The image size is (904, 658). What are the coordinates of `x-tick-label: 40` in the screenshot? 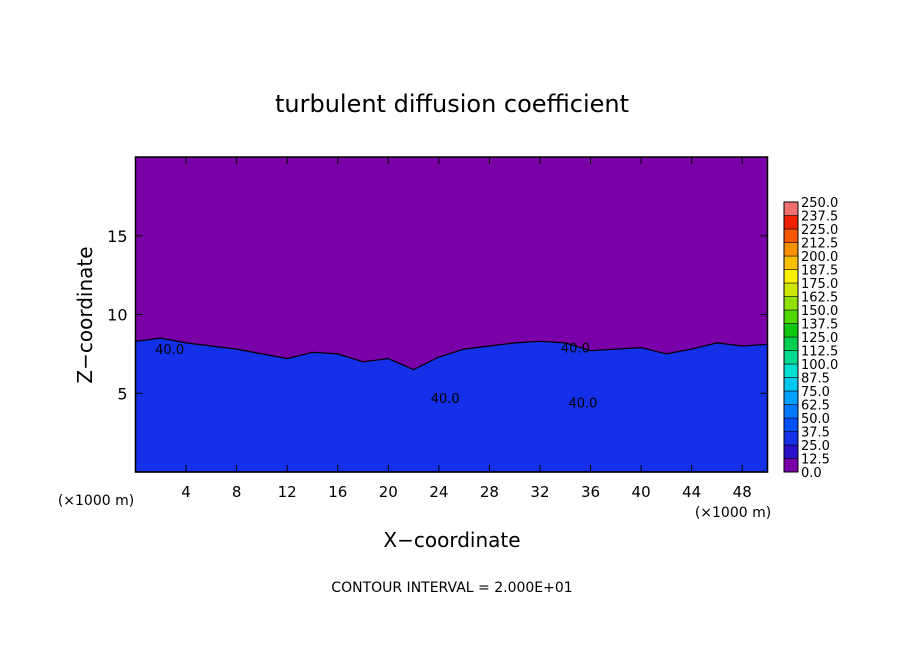 It's located at (641, 492).